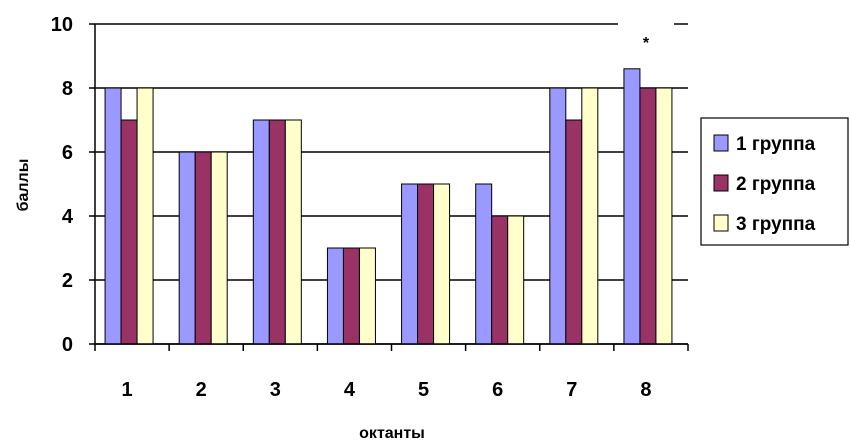 Image resolution: width=850 pixels, height=440 pixels. What do you see at coordinates (127, 390) in the screenshot?
I see `x-tick-label: 1` at bounding box center [127, 390].